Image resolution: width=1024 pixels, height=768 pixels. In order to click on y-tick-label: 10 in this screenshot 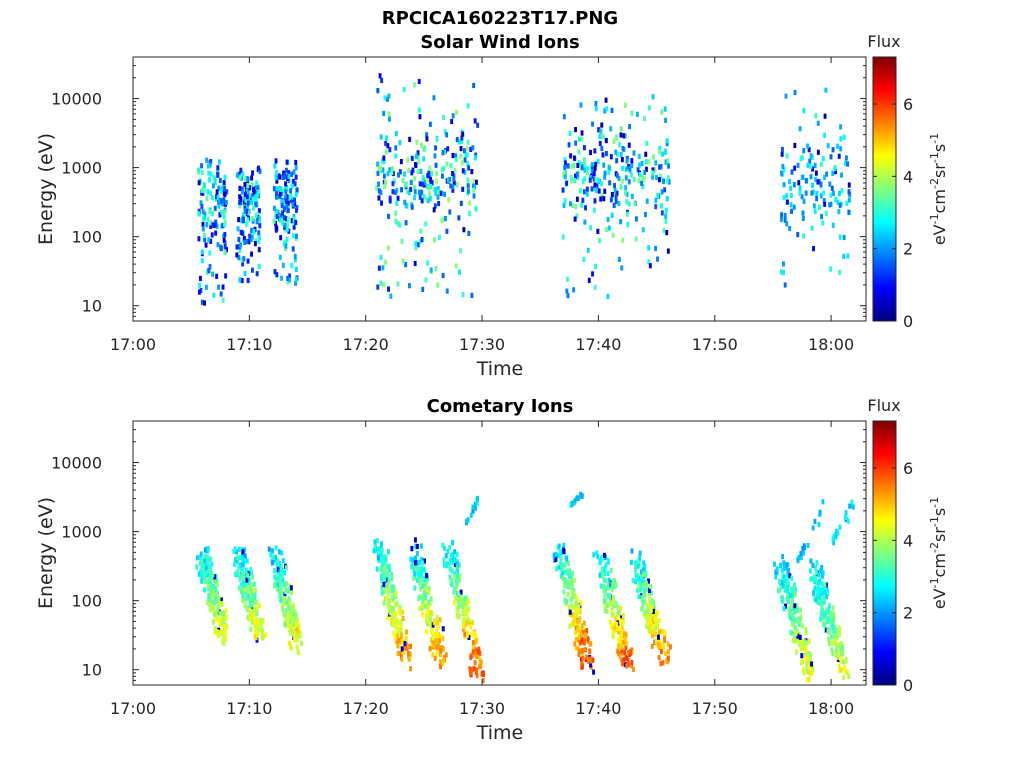, I will do `click(92, 670)`.